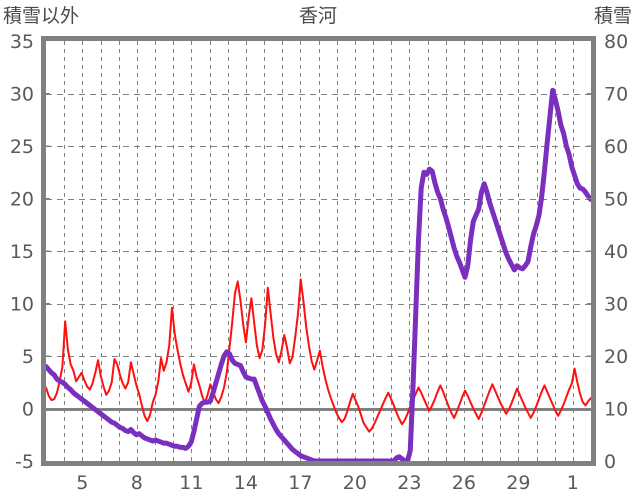 The image size is (636, 501). I want to click on x-axis-tick-label: 8, so click(137, 483).